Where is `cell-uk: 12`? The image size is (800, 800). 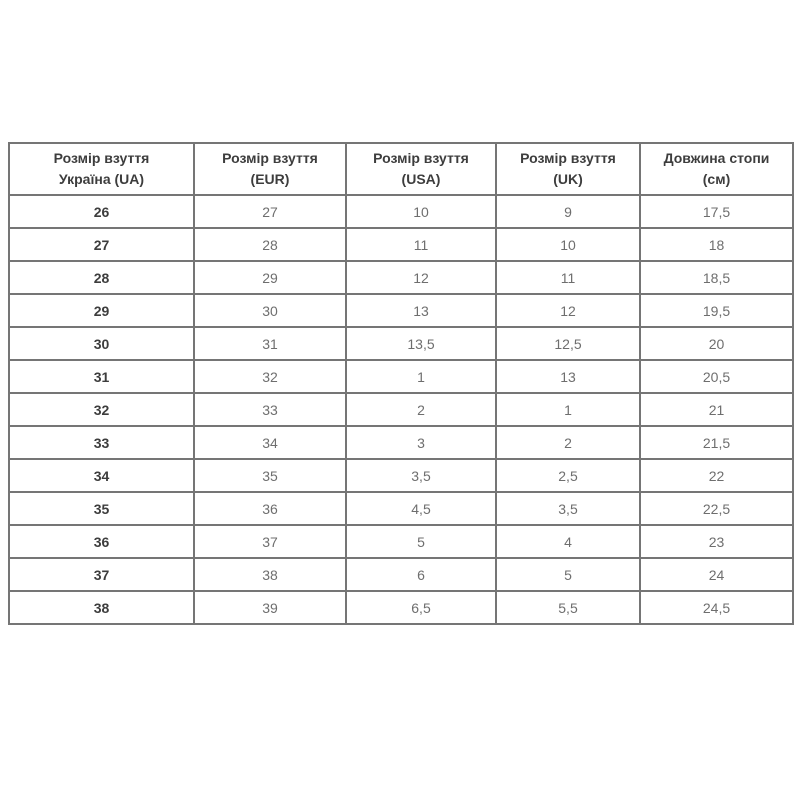 cell-uk: 12 is located at coordinates (568, 310).